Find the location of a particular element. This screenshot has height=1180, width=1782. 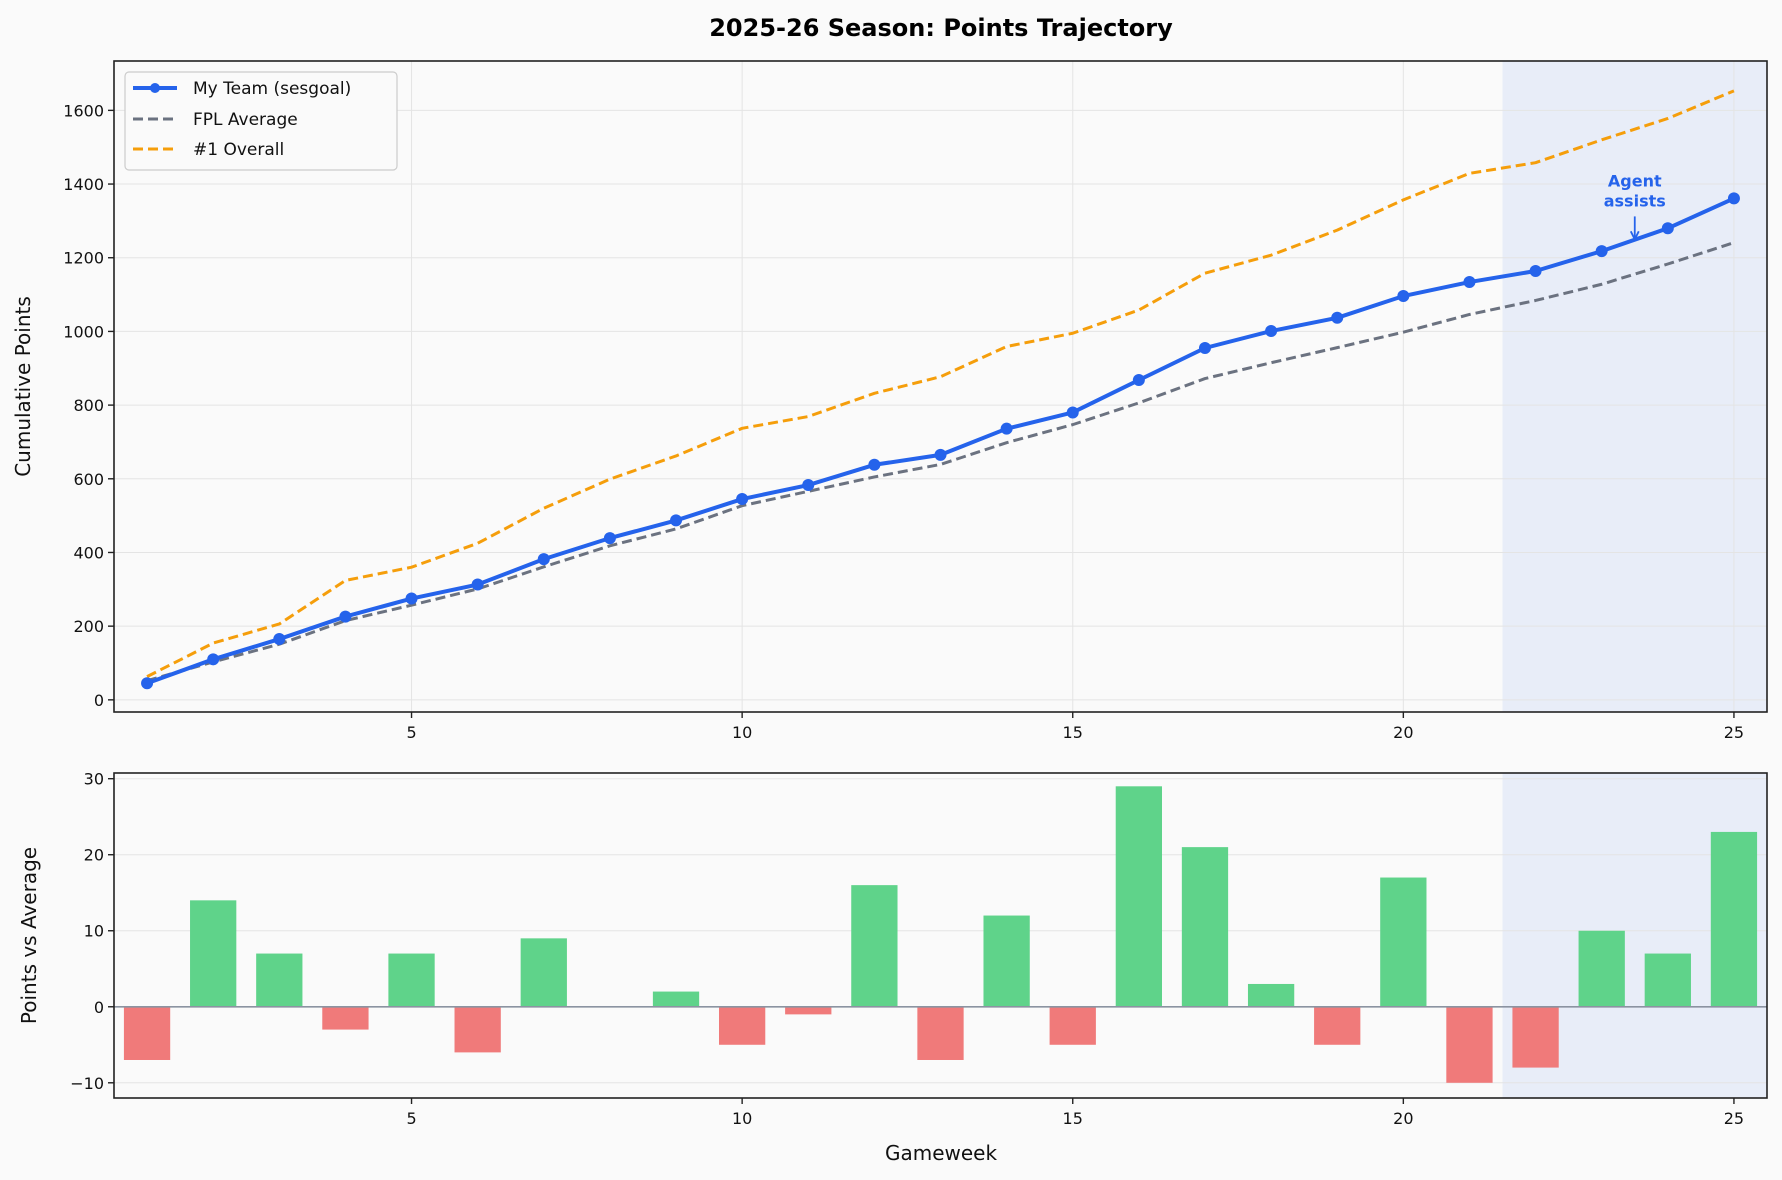

x-axis-label: Gameweek is located at coordinates (941, 1153).